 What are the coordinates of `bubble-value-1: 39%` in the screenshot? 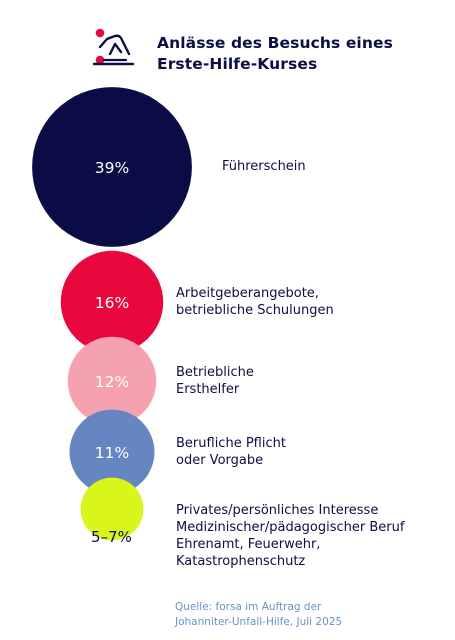 It's located at (112, 168).